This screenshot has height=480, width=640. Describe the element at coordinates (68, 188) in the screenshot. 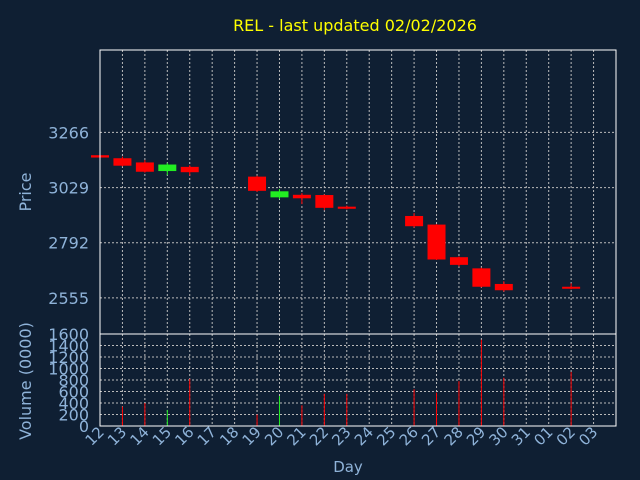

I see `price-tick-label: 3029` at that location.